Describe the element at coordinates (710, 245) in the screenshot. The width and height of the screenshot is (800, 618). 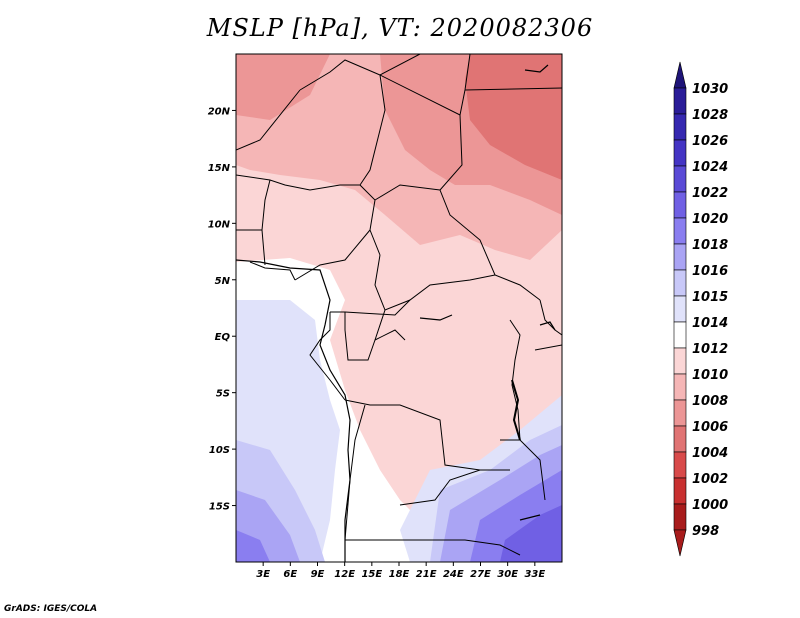
I see `colorbar-label: 1018` at that location.